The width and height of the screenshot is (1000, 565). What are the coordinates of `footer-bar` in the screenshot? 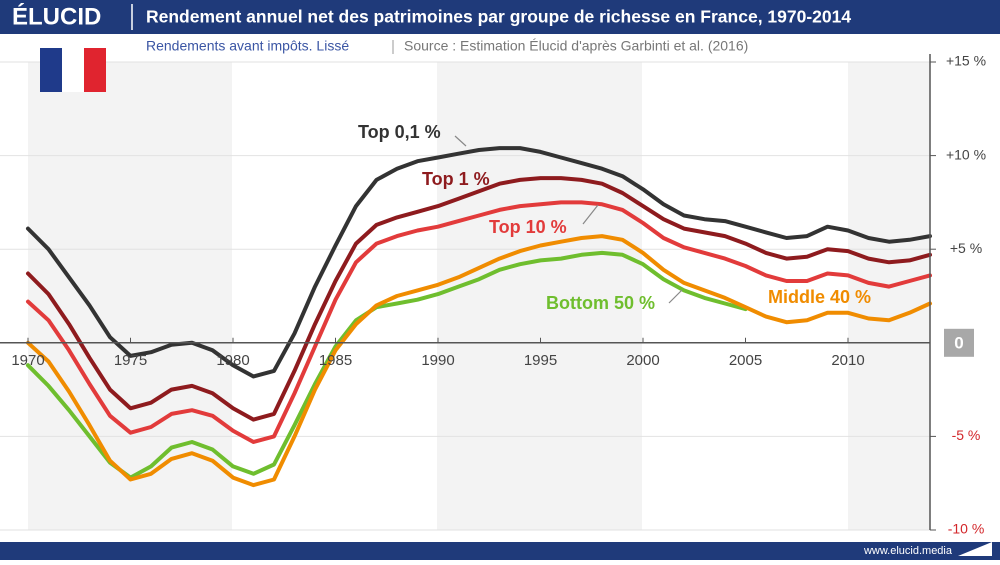 It's located at (500, 551).